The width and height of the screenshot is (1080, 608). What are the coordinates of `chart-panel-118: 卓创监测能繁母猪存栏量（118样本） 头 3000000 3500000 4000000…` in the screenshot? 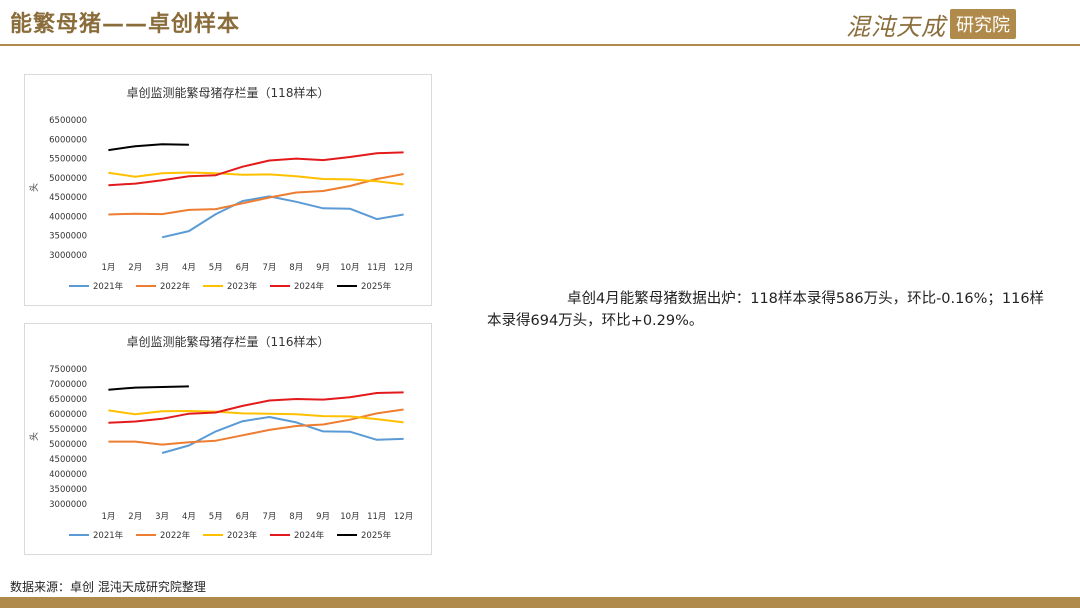 It's located at (228, 190).